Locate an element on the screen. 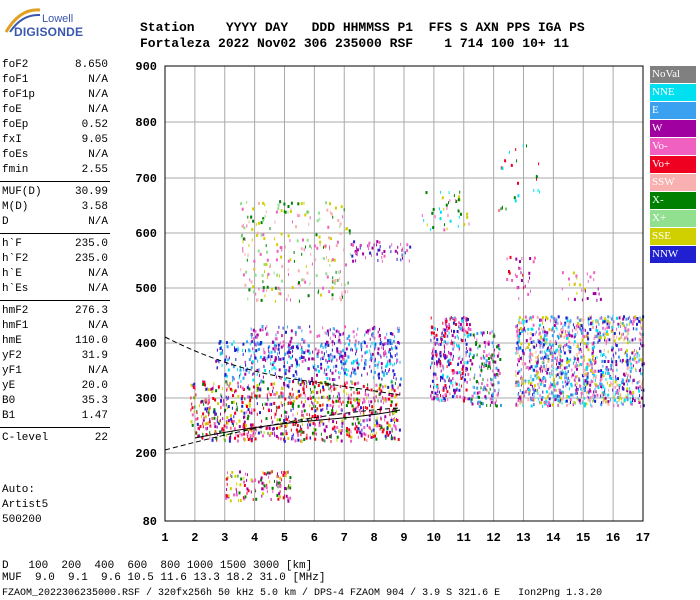 This screenshot has width=700, height=600. x-axis-labels: 1 2 3 4 5 6 7 8 9 10 11 12 13 14 15 16 17 is located at coordinates (405, 538).